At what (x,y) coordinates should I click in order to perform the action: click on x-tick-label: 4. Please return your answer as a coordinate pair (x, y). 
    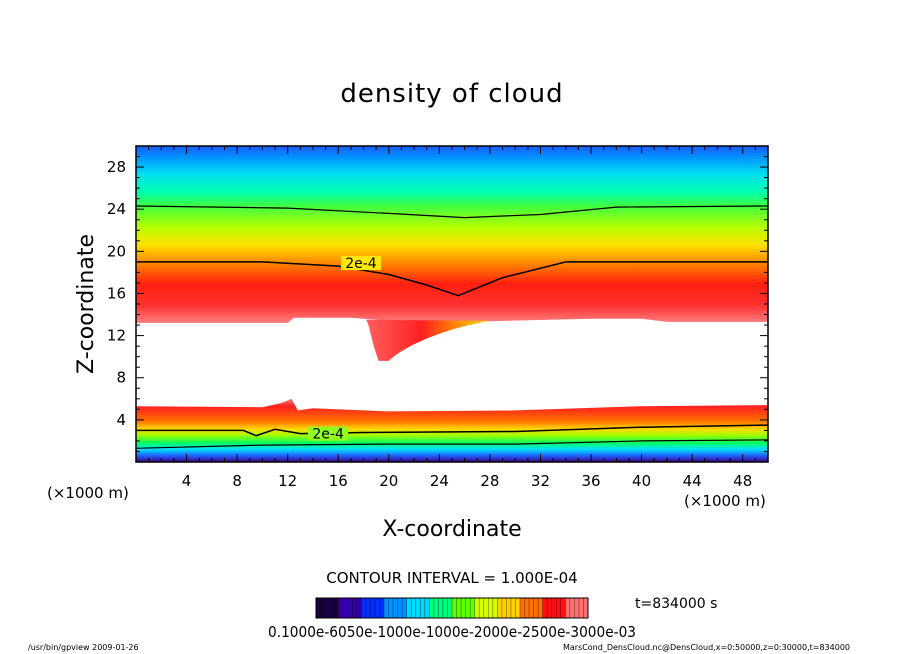
    Looking at the image, I should click on (187, 481).